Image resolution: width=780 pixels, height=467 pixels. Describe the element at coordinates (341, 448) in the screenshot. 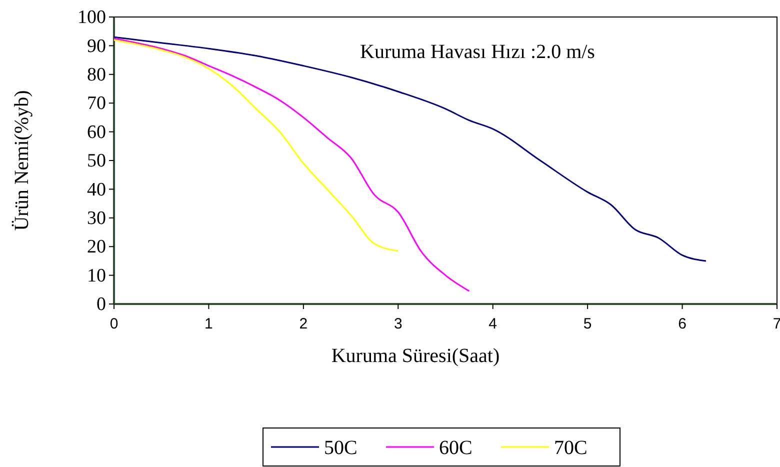

I see `legend-label: 50C` at that location.